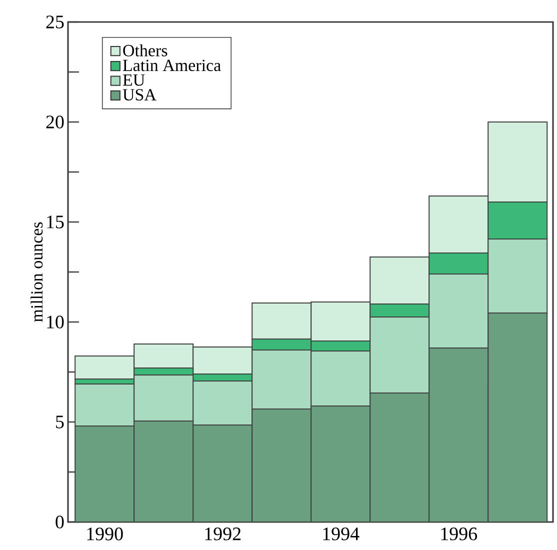 The height and width of the screenshot is (550, 557). What do you see at coordinates (60, 422) in the screenshot?
I see `y-tick-label: 5` at bounding box center [60, 422].